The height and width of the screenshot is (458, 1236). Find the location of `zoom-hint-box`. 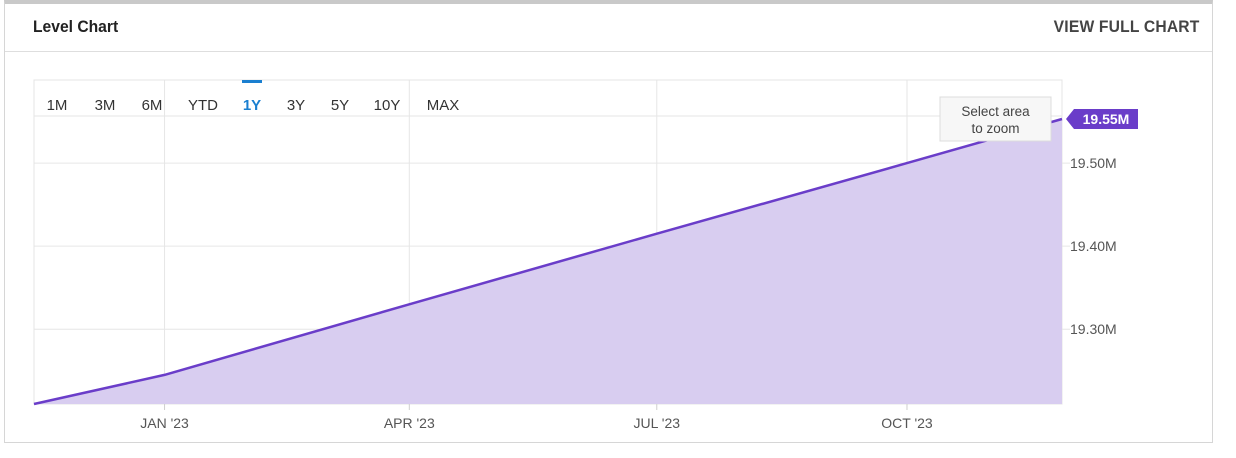

zoom-hint-box is located at coordinates (995, 119).